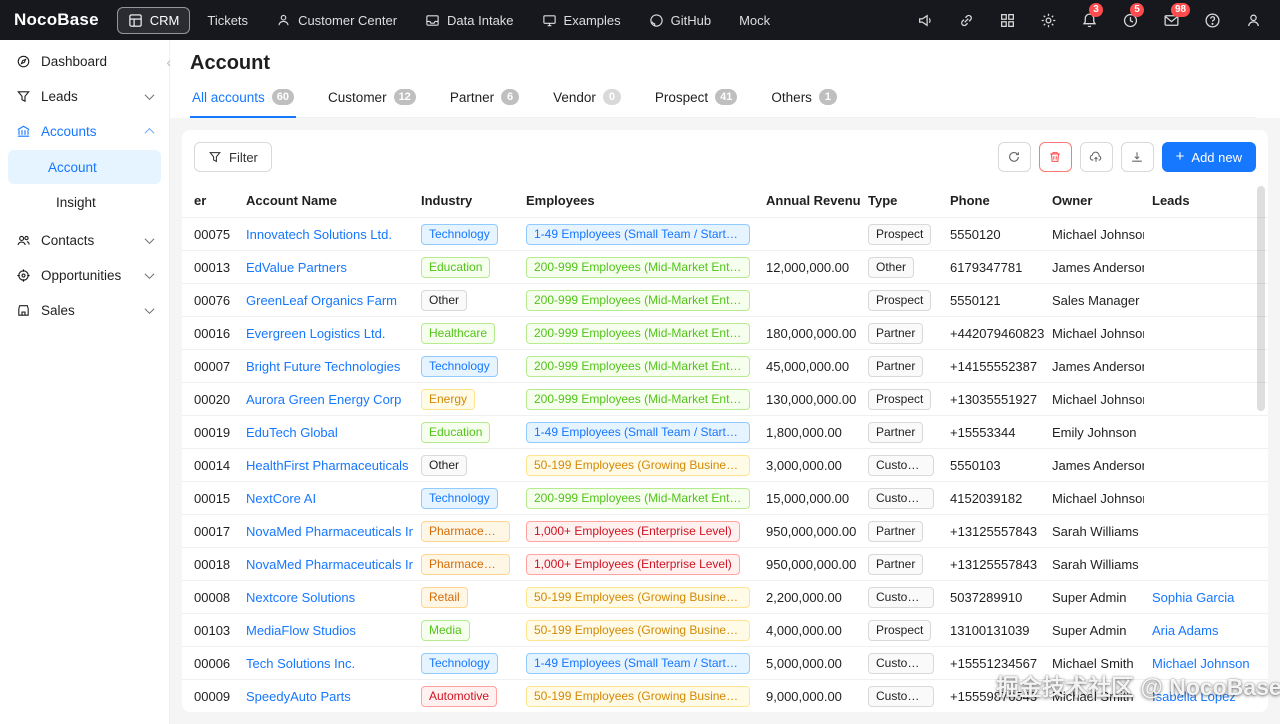 The image size is (1280, 724). What do you see at coordinates (1137, 10) in the screenshot?
I see `activity-badge: 5` at bounding box center [1137, 10].